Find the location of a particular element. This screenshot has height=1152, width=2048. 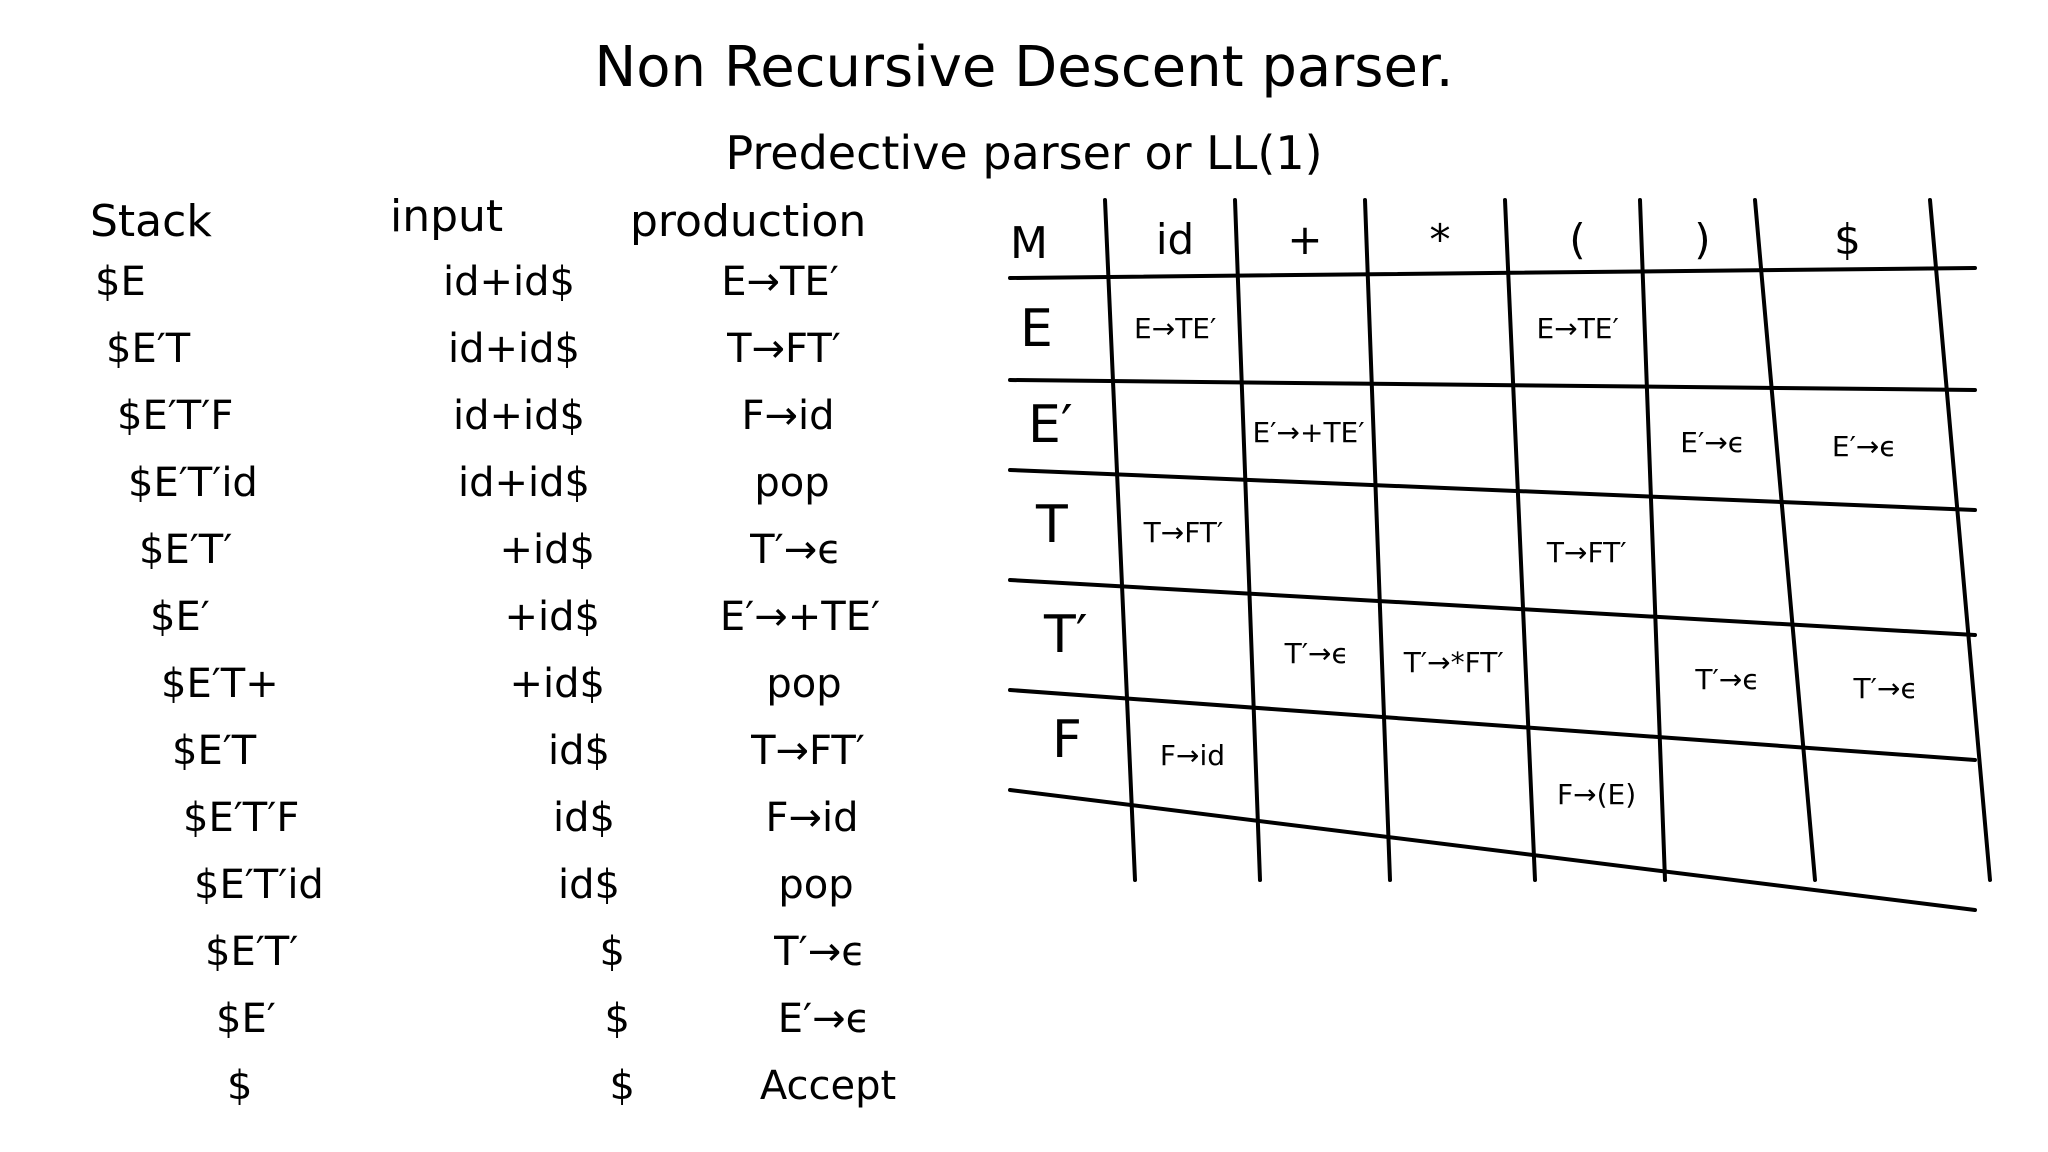

table-column-header: id is located at coordinates (1175, 239).